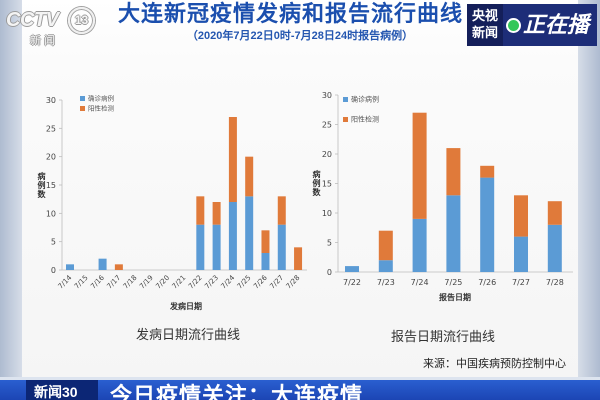 The height and width of the screenshot is (400, 600). Describe the element at coordinates (589, 190) in the screenshot. I see `frame-right-edge` at that location.